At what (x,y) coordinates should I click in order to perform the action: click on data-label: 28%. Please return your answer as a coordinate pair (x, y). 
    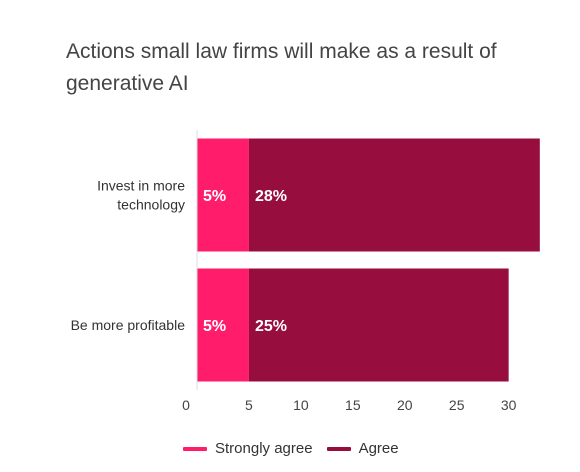
    Looking at the image, I should click on (271, 196).